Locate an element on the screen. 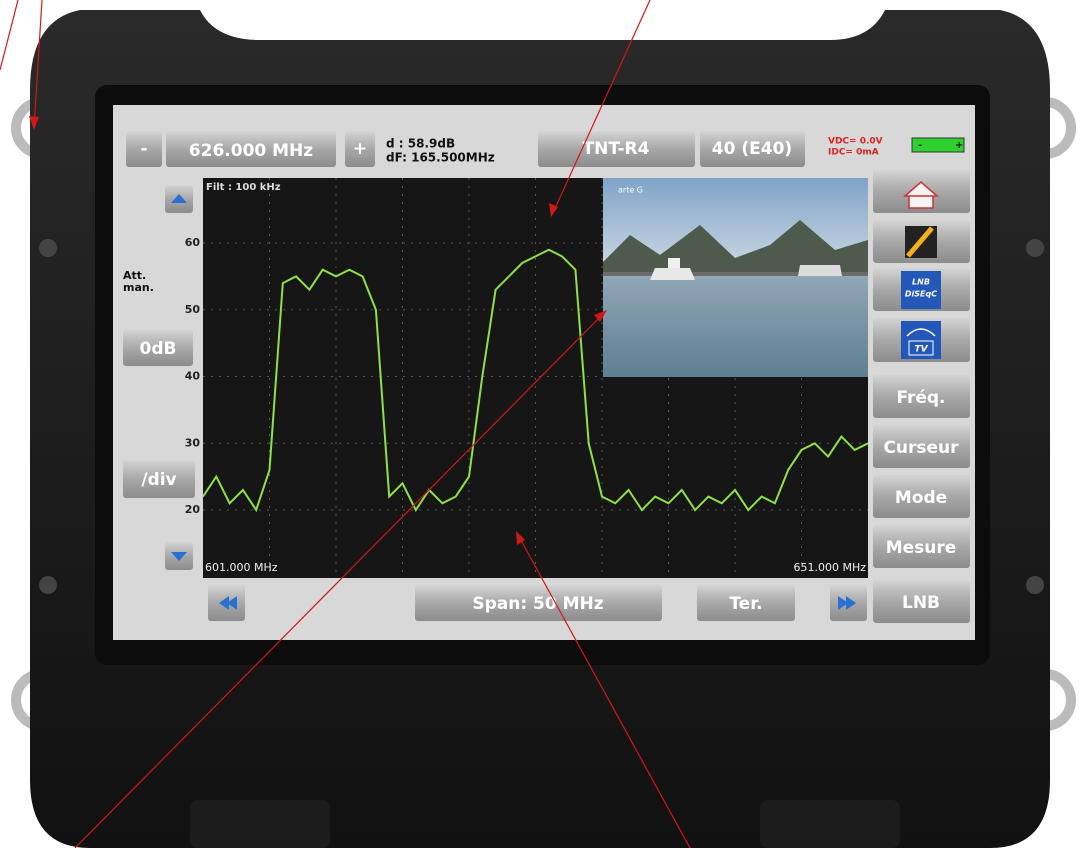  menu-button-label: Mode is located at coordinates (921, 498).